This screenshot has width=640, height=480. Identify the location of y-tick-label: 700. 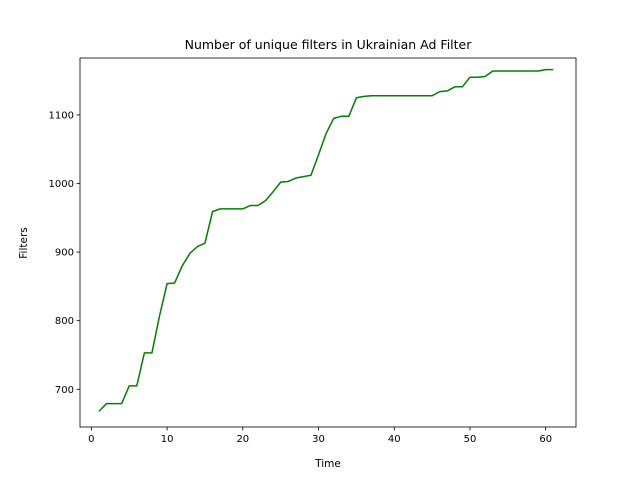
(64, 390).